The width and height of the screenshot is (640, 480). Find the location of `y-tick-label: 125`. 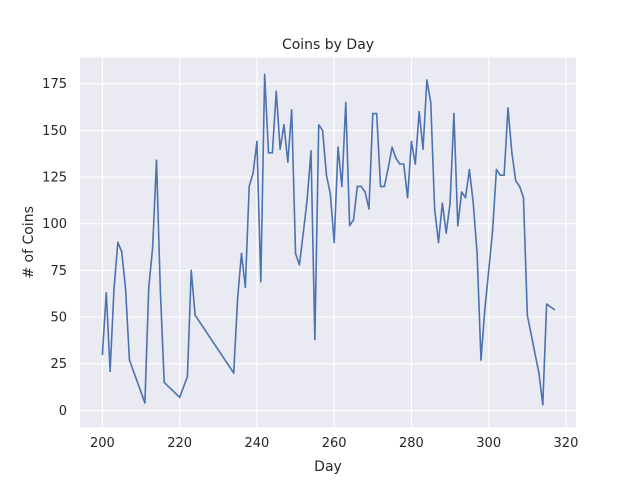

y-tick-label: 125 is located at coordinates (54, 178).